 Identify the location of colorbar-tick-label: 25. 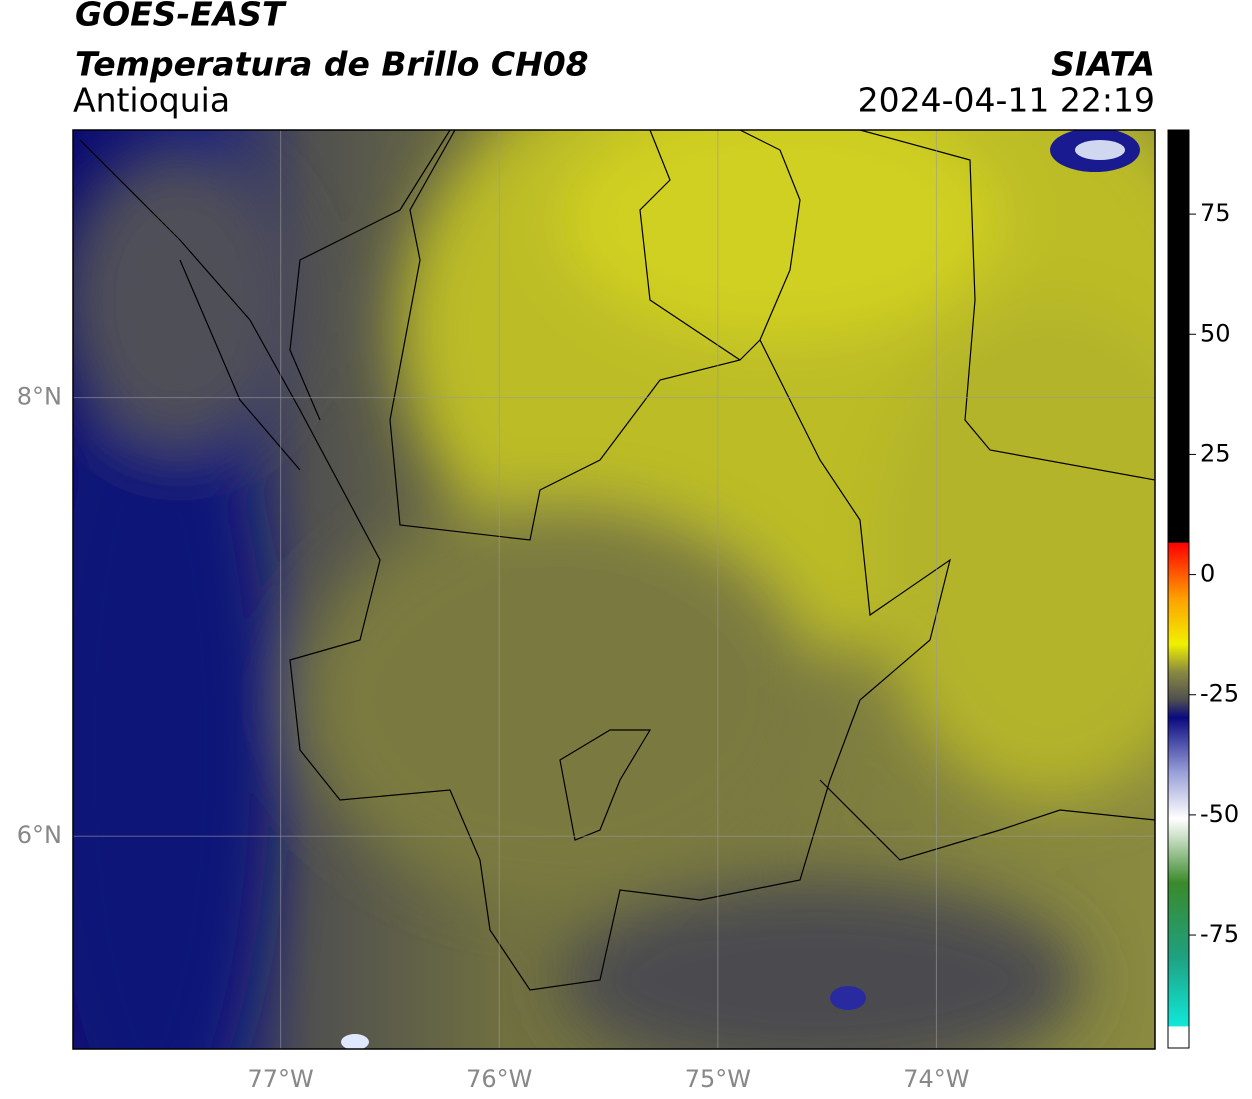
(1215, 453).